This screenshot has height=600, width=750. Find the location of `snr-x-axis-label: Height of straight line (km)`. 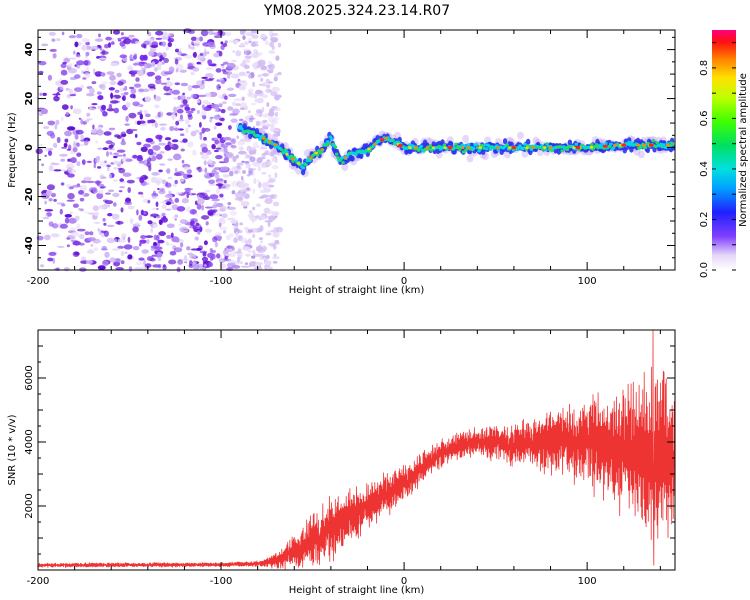

snr-x-axis-label: Height of straight line (km) is located at coordinates (357, 590).